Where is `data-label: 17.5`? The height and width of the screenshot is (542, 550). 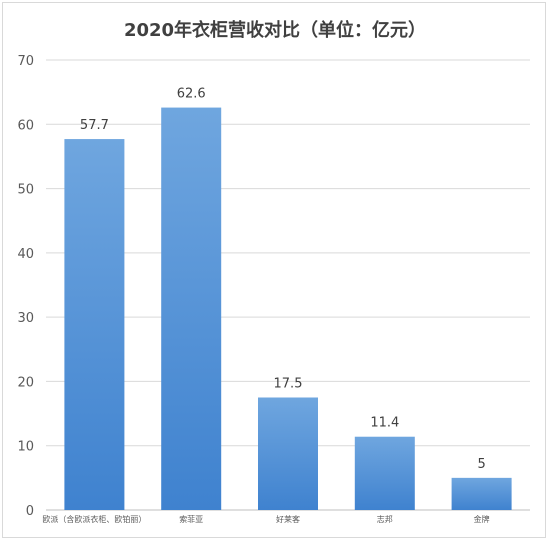 data-label: 17.5 is located at coordinates (288, 384).